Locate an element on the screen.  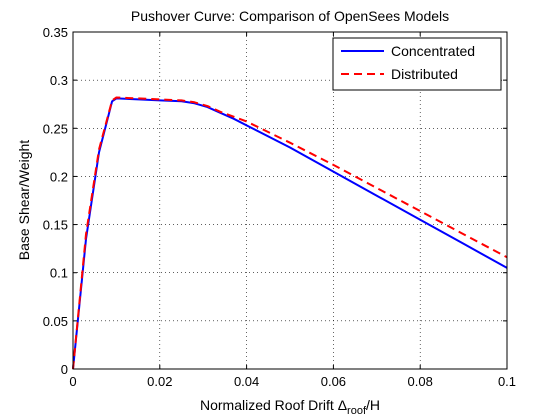
x-tick-label: 0.02 is located at coordinates (159, 381).